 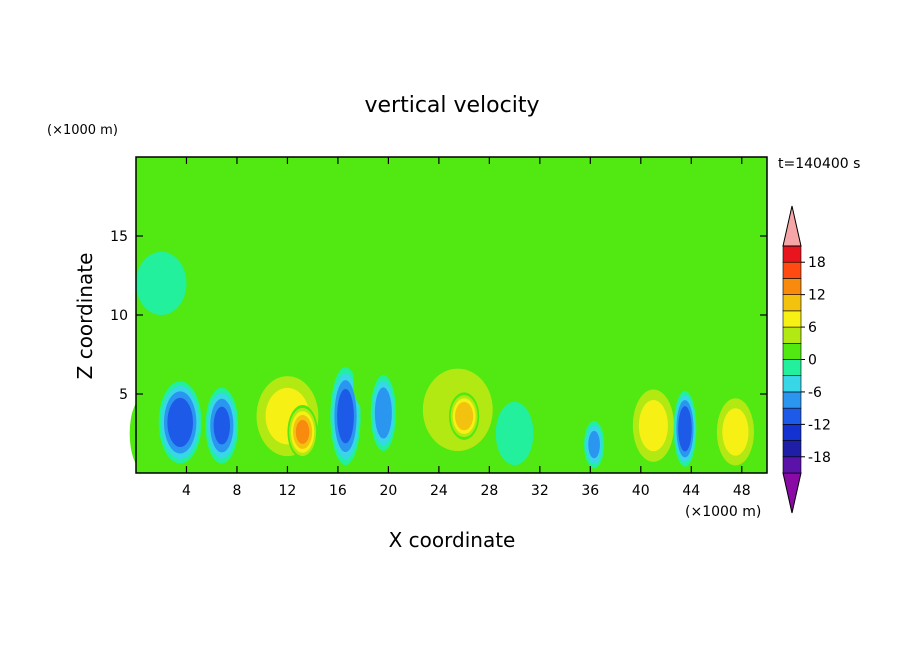 I want to click on x-tick-label: 16, so click(x=338, y=491).